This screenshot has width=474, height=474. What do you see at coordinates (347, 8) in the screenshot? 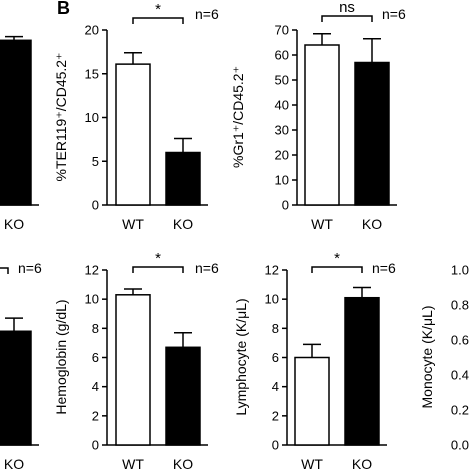
I see `gr1-sig-label: ns` at bounding box center [347, 8].